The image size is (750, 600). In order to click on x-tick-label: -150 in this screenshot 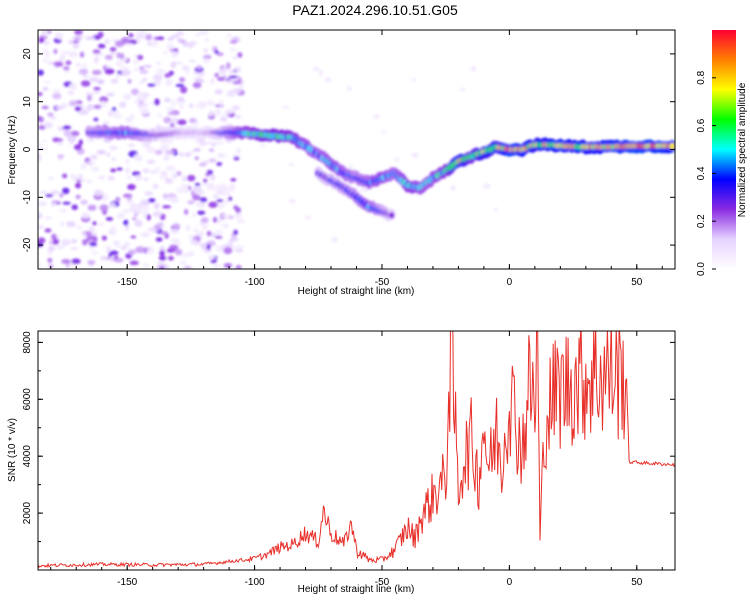, I will do `click(127, 282)`.